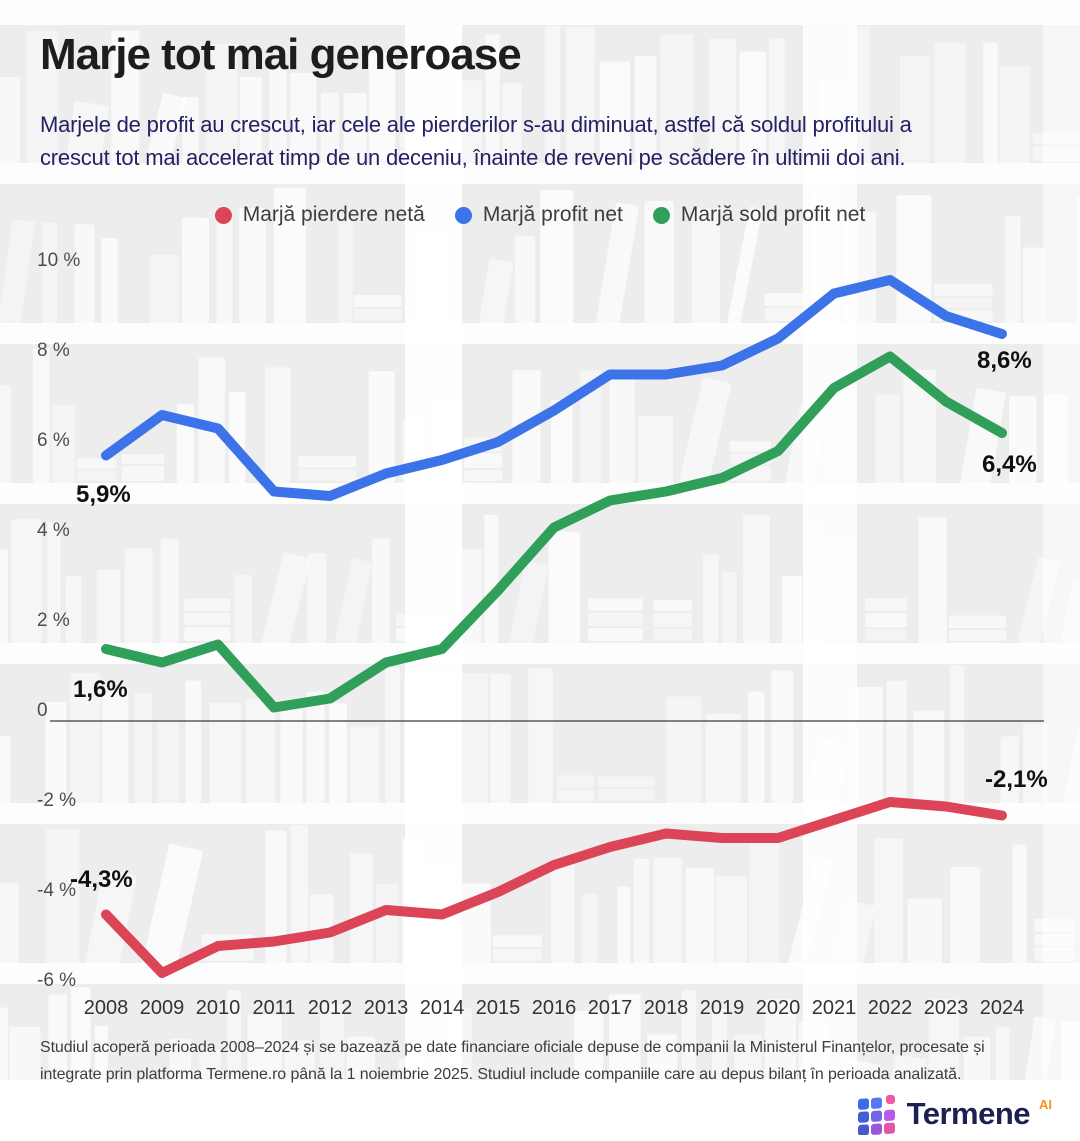 This screenshot has height=1141, width=1080. What do you see at coordinates (57, 890) in the screenshot?
I see `y-tick-label: -4 %` at bounding box center [57, 890].